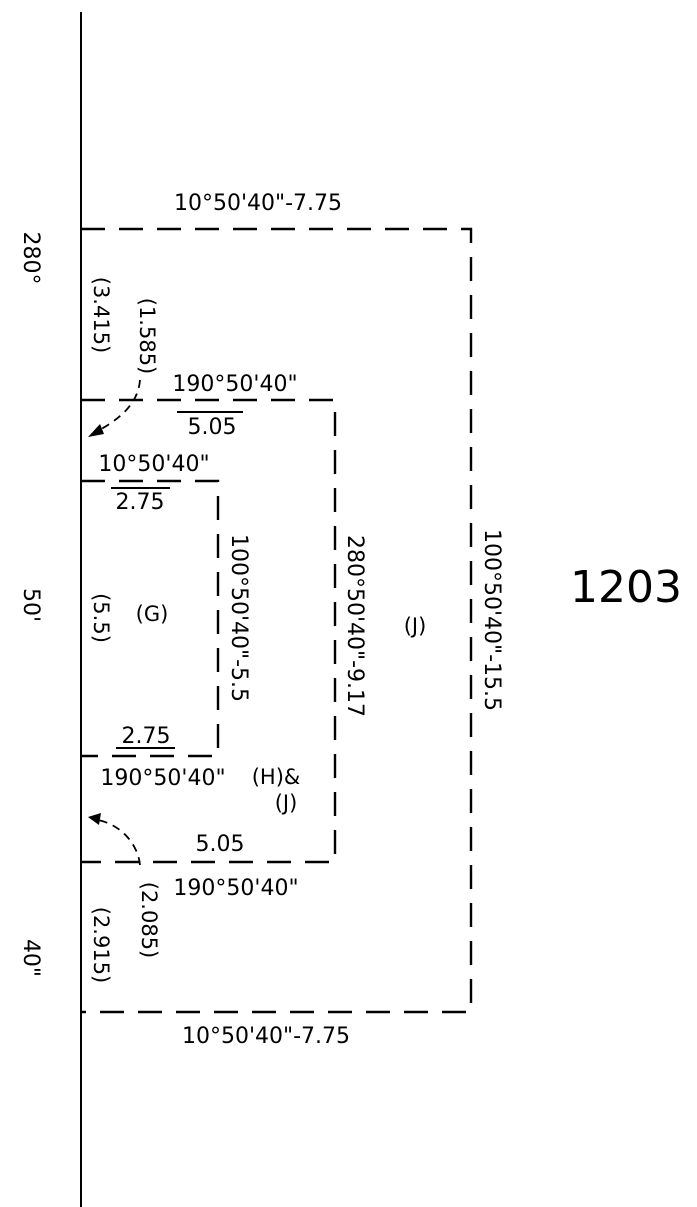 This screenshot has height=1207, width=697. I want to click on inner-bottom-bearing: 190°50'40", so click(162, 778).